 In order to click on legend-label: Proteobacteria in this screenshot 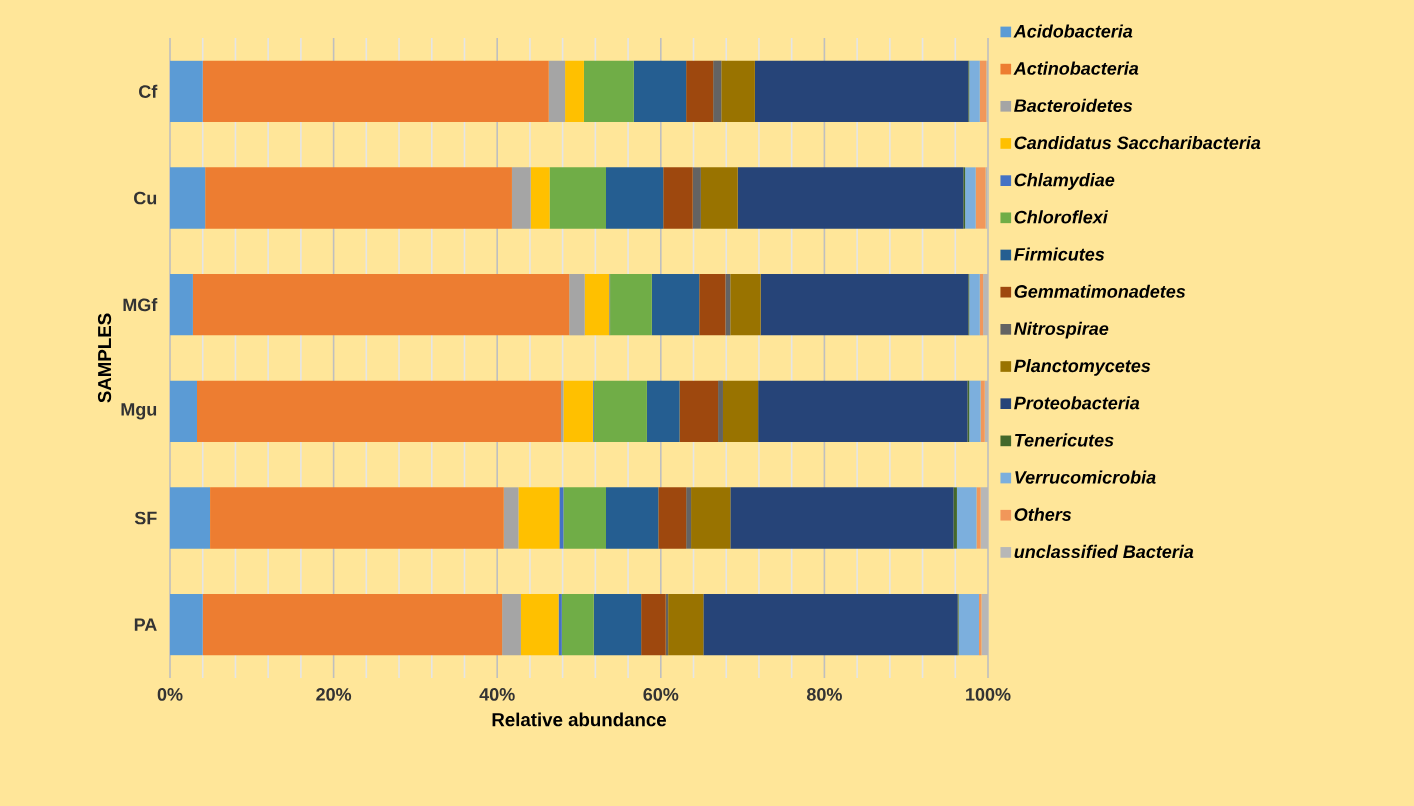, I will do `click(1077, 403)`.